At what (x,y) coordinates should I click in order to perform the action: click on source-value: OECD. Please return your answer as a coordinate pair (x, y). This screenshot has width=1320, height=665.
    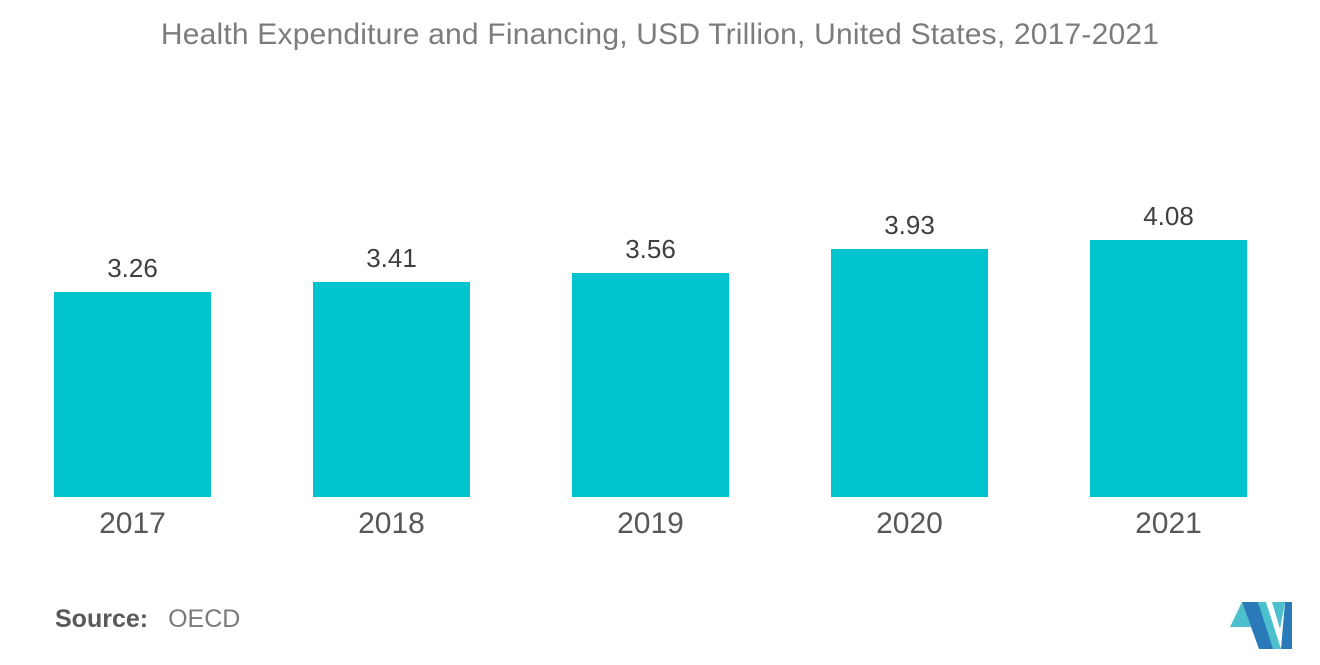
    Looking at the image, I should click on (204, 619).